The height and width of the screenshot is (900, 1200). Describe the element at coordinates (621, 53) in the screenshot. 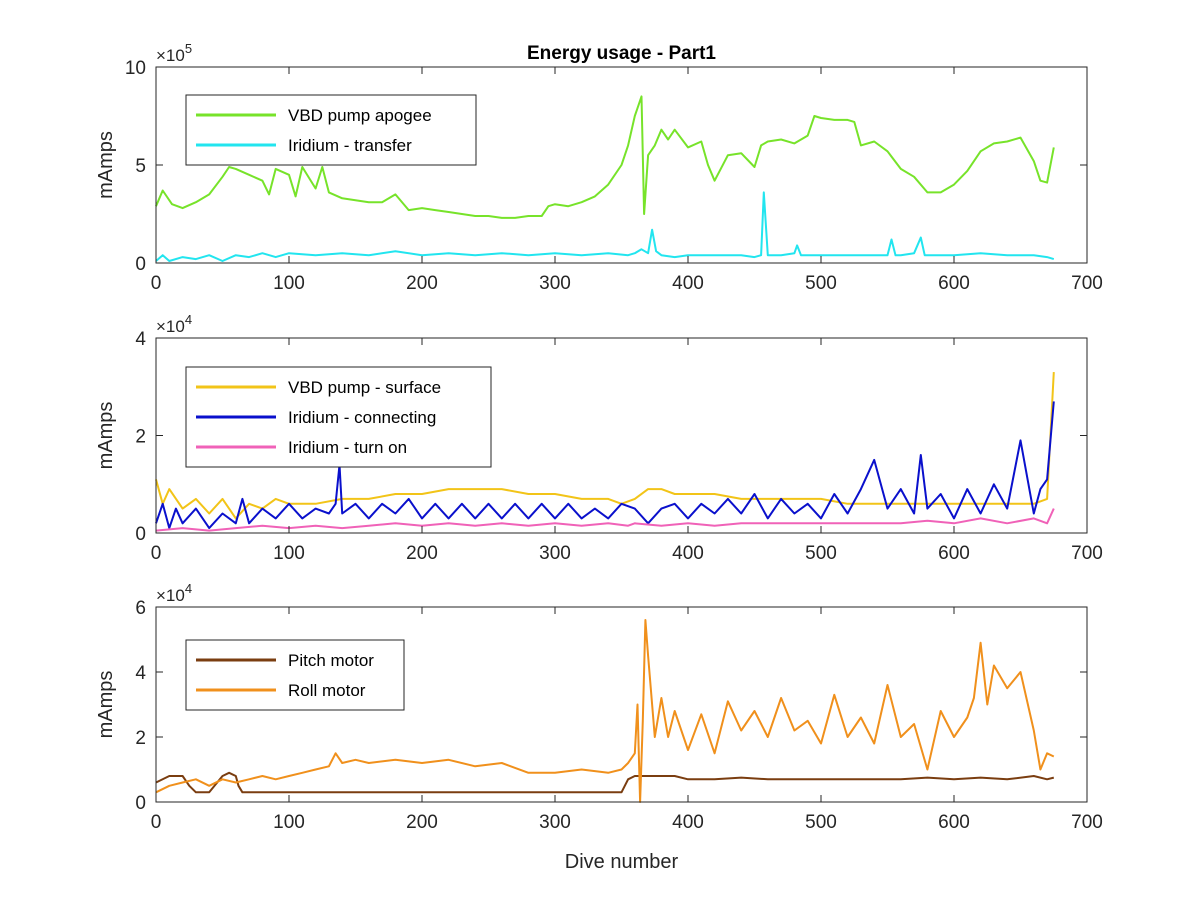

I see `chart-title: Energy usage - Part1` at that location.